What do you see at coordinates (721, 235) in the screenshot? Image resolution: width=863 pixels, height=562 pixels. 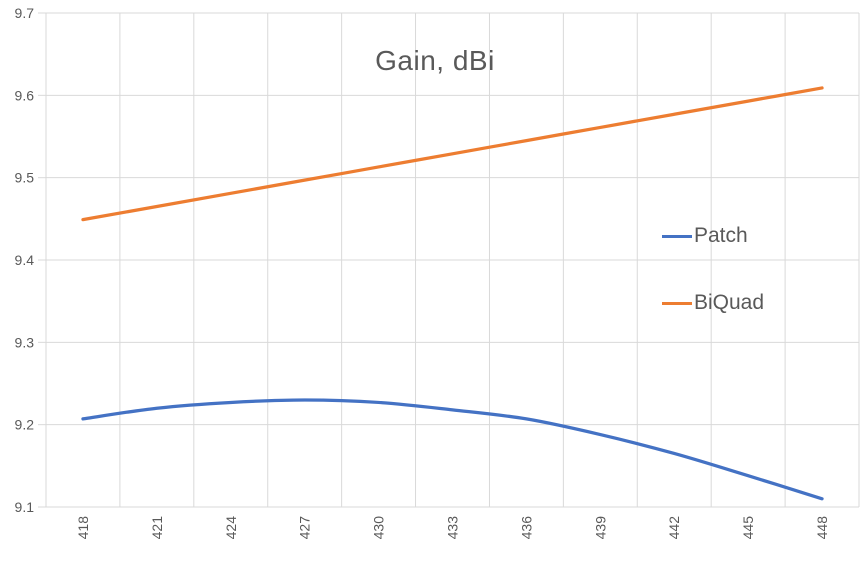 I see `legend-label-patch: Patch` at bounding box center [721, 235].